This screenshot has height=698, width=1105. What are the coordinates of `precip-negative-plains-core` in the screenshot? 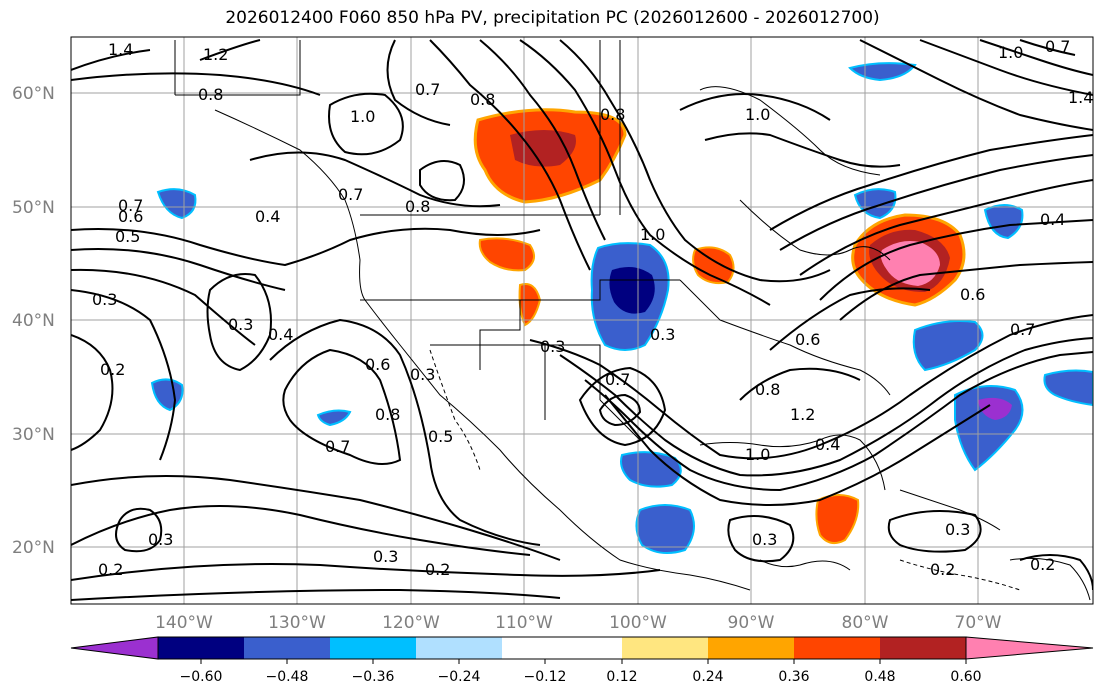 It's located at (632, 290).